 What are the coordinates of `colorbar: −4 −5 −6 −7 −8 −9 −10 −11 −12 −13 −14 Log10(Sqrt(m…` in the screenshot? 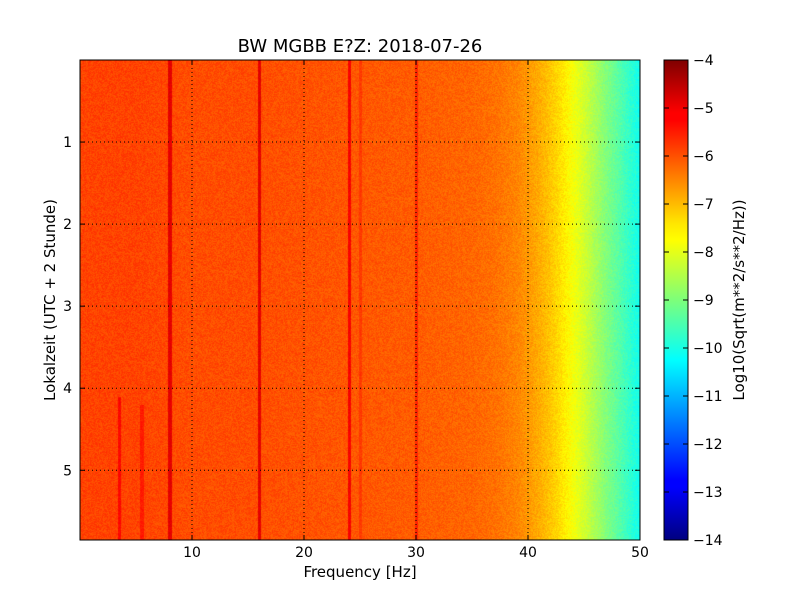 It's located at (705, 301).